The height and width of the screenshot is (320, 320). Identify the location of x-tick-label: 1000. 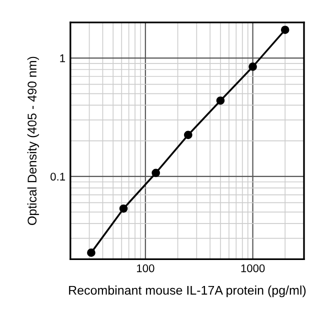
(253, 268).